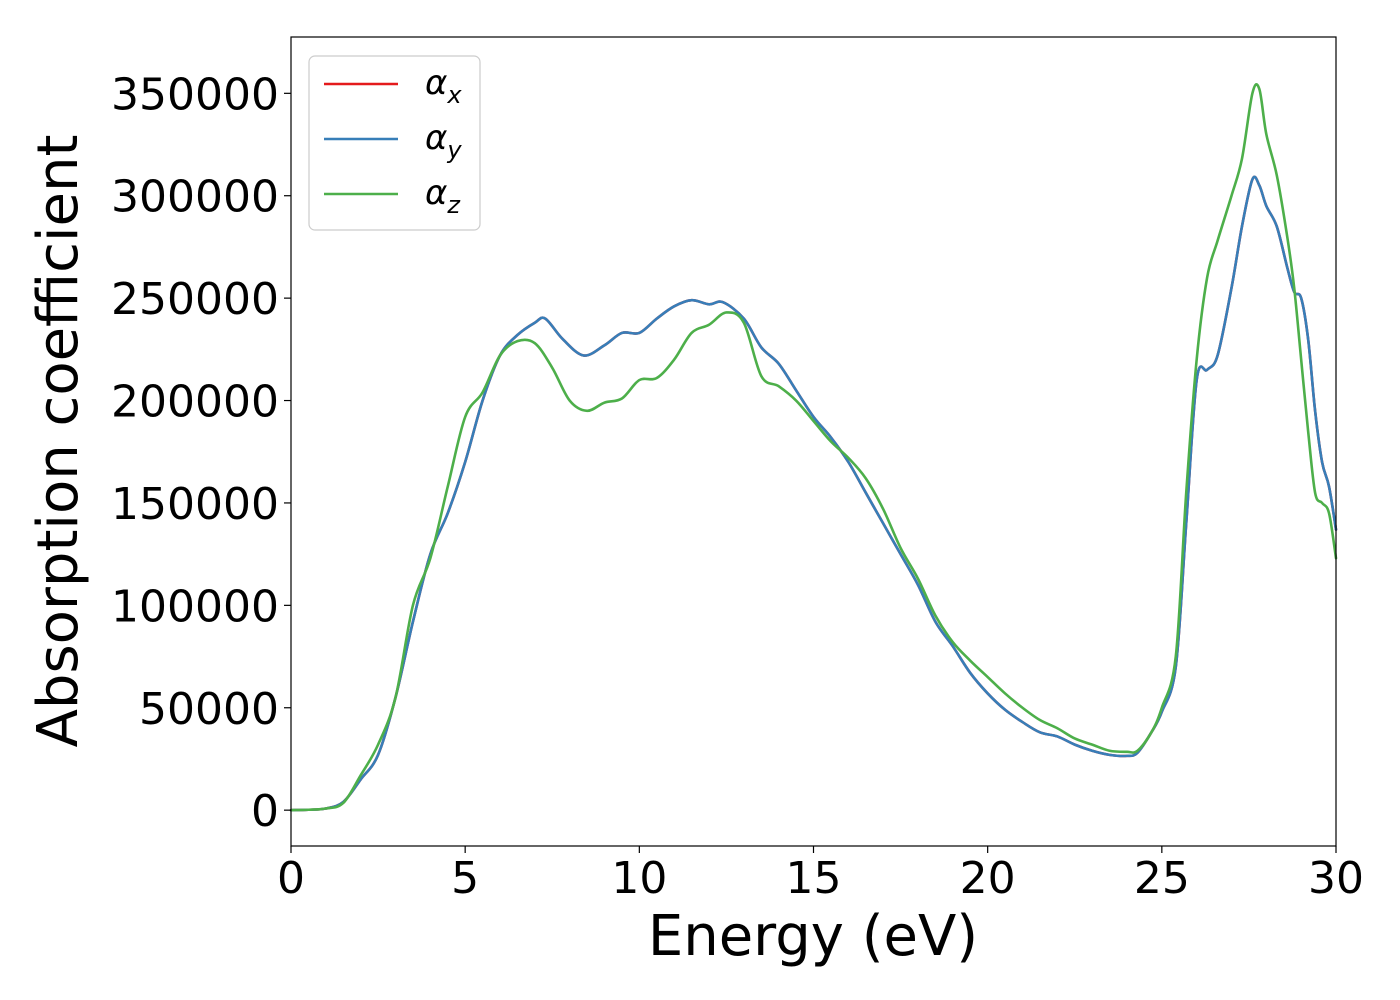  I want to click on legend-subscript-y: y, so click(454, 150).